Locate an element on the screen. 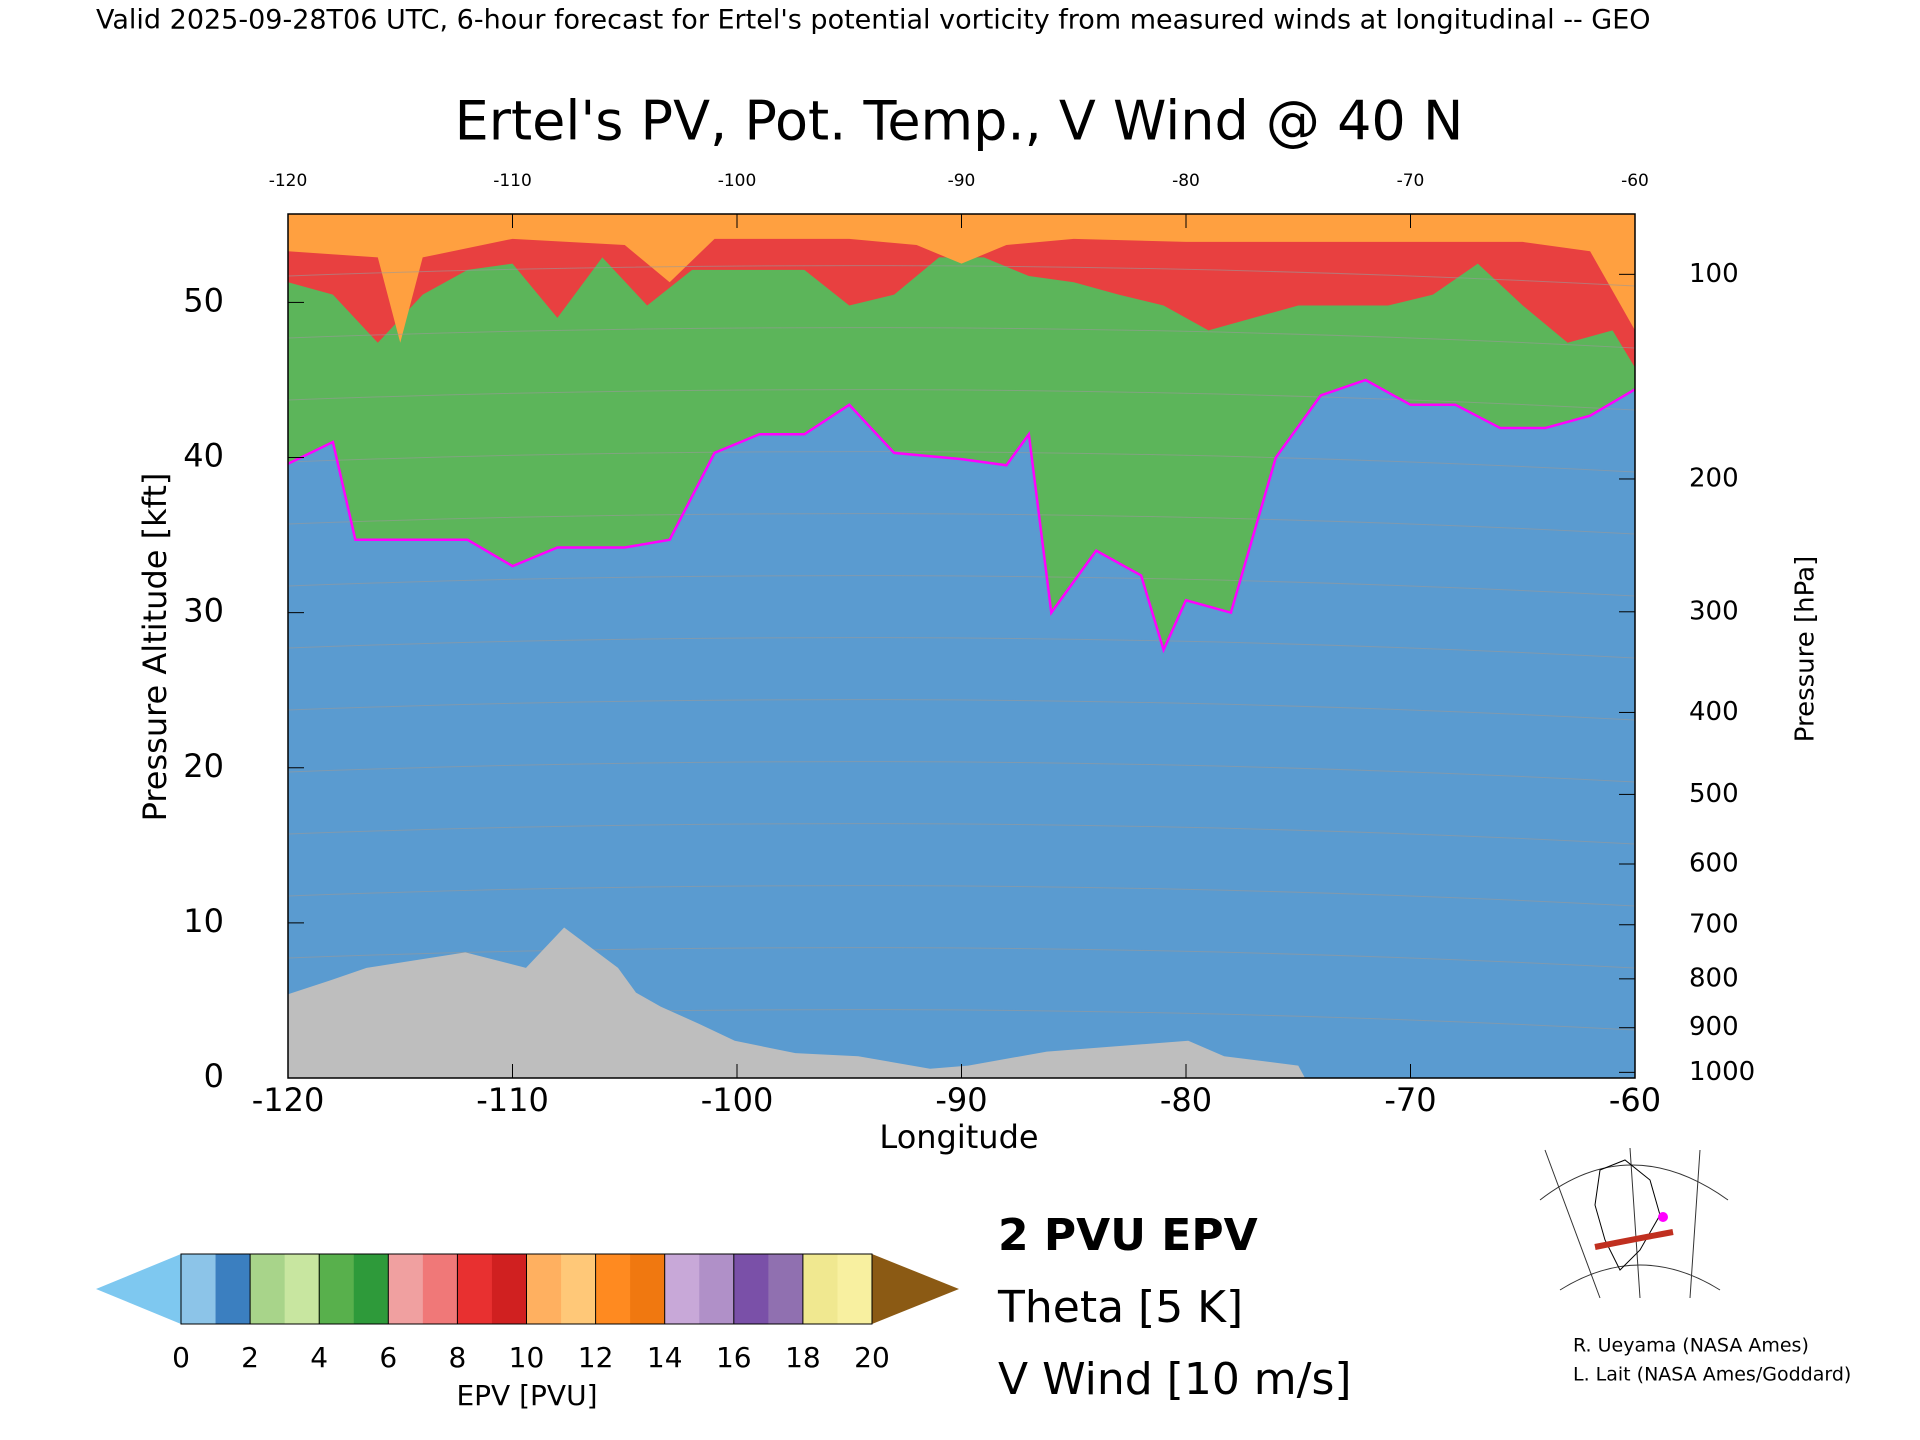 Image resolution: width=1920 pixels, height=1440 pixels. colorbar-under is located at coordinates (138, 1289).